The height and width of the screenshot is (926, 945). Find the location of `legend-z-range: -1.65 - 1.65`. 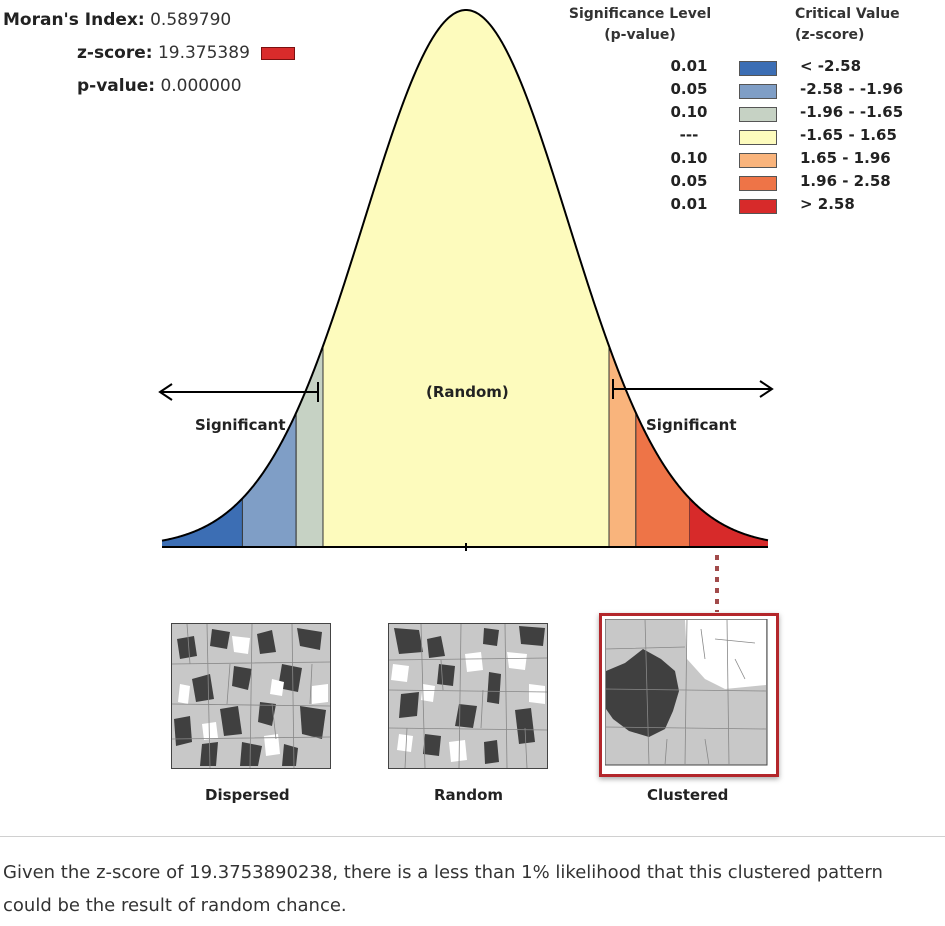

legend-z-range: -1.65 - 1.65 is located at coordinates (848, 135).